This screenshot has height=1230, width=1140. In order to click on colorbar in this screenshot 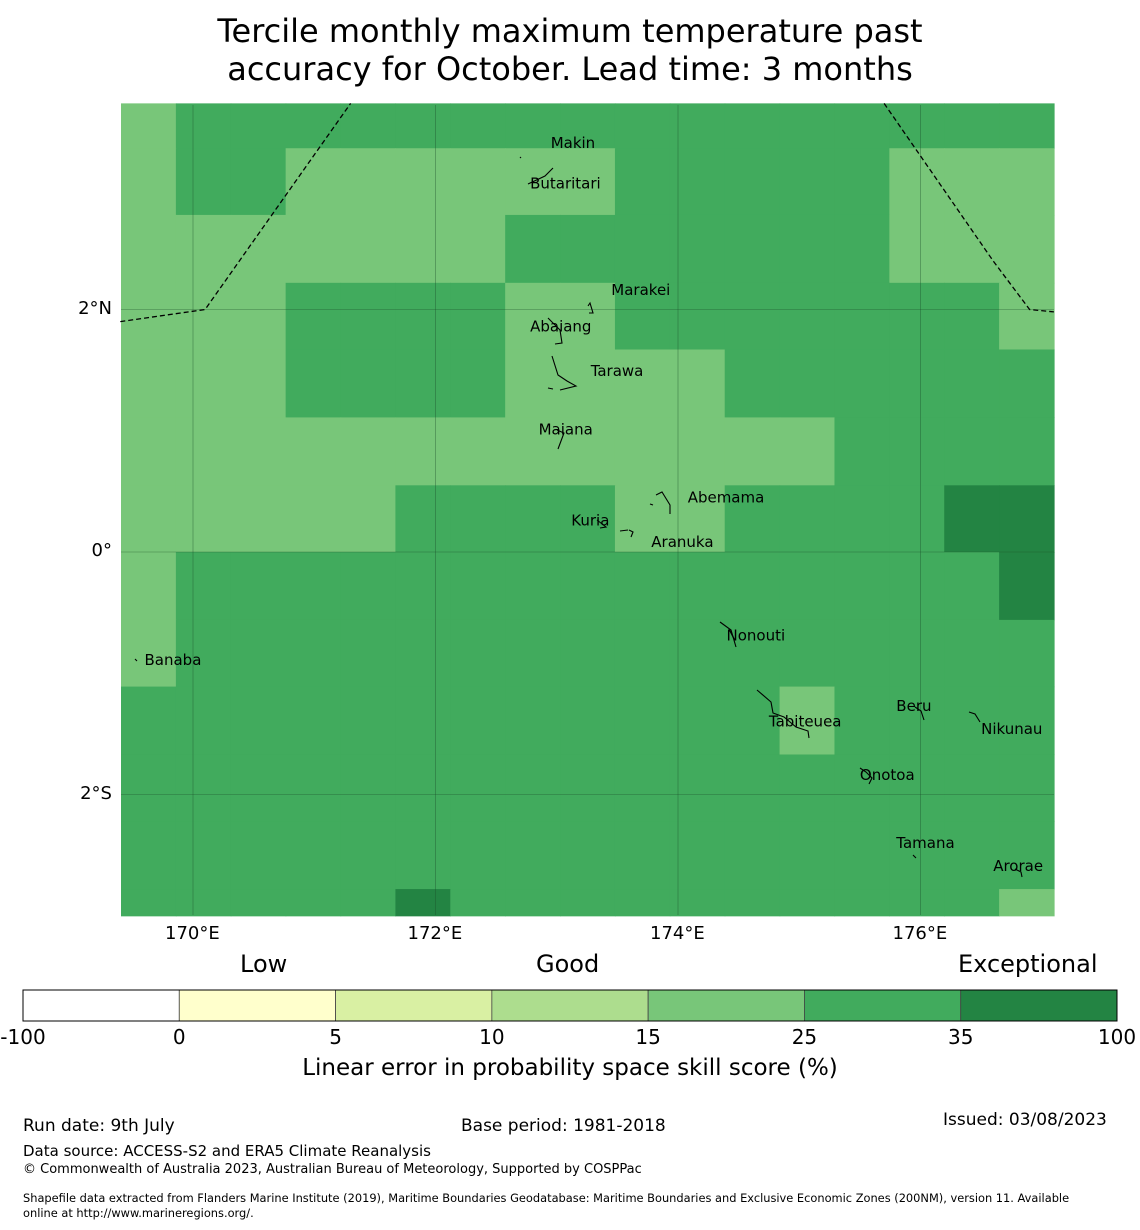, I will do `click(570, 1005)`.